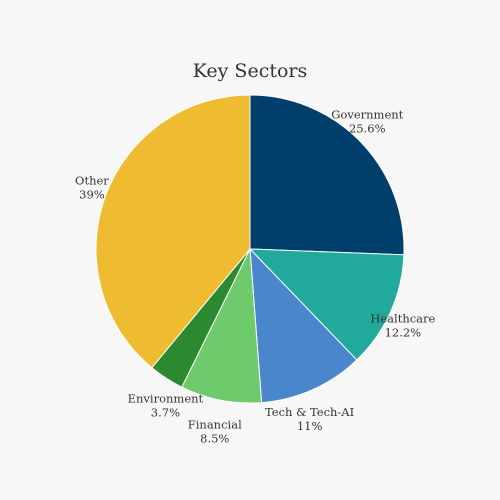 The width and height of the screenshot is (500, 500). I want to click on slice-label-other: Other, so click(92, 180).